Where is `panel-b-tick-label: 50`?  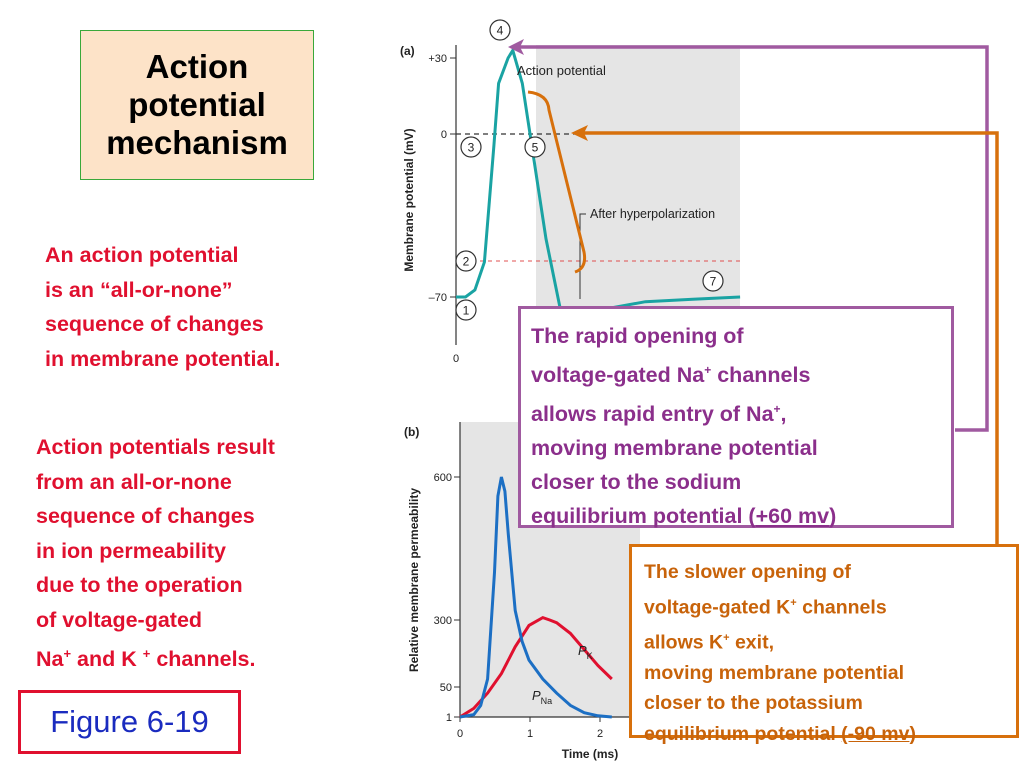 panel-b-tick-label: 50 is located at coordinates (446, 688).